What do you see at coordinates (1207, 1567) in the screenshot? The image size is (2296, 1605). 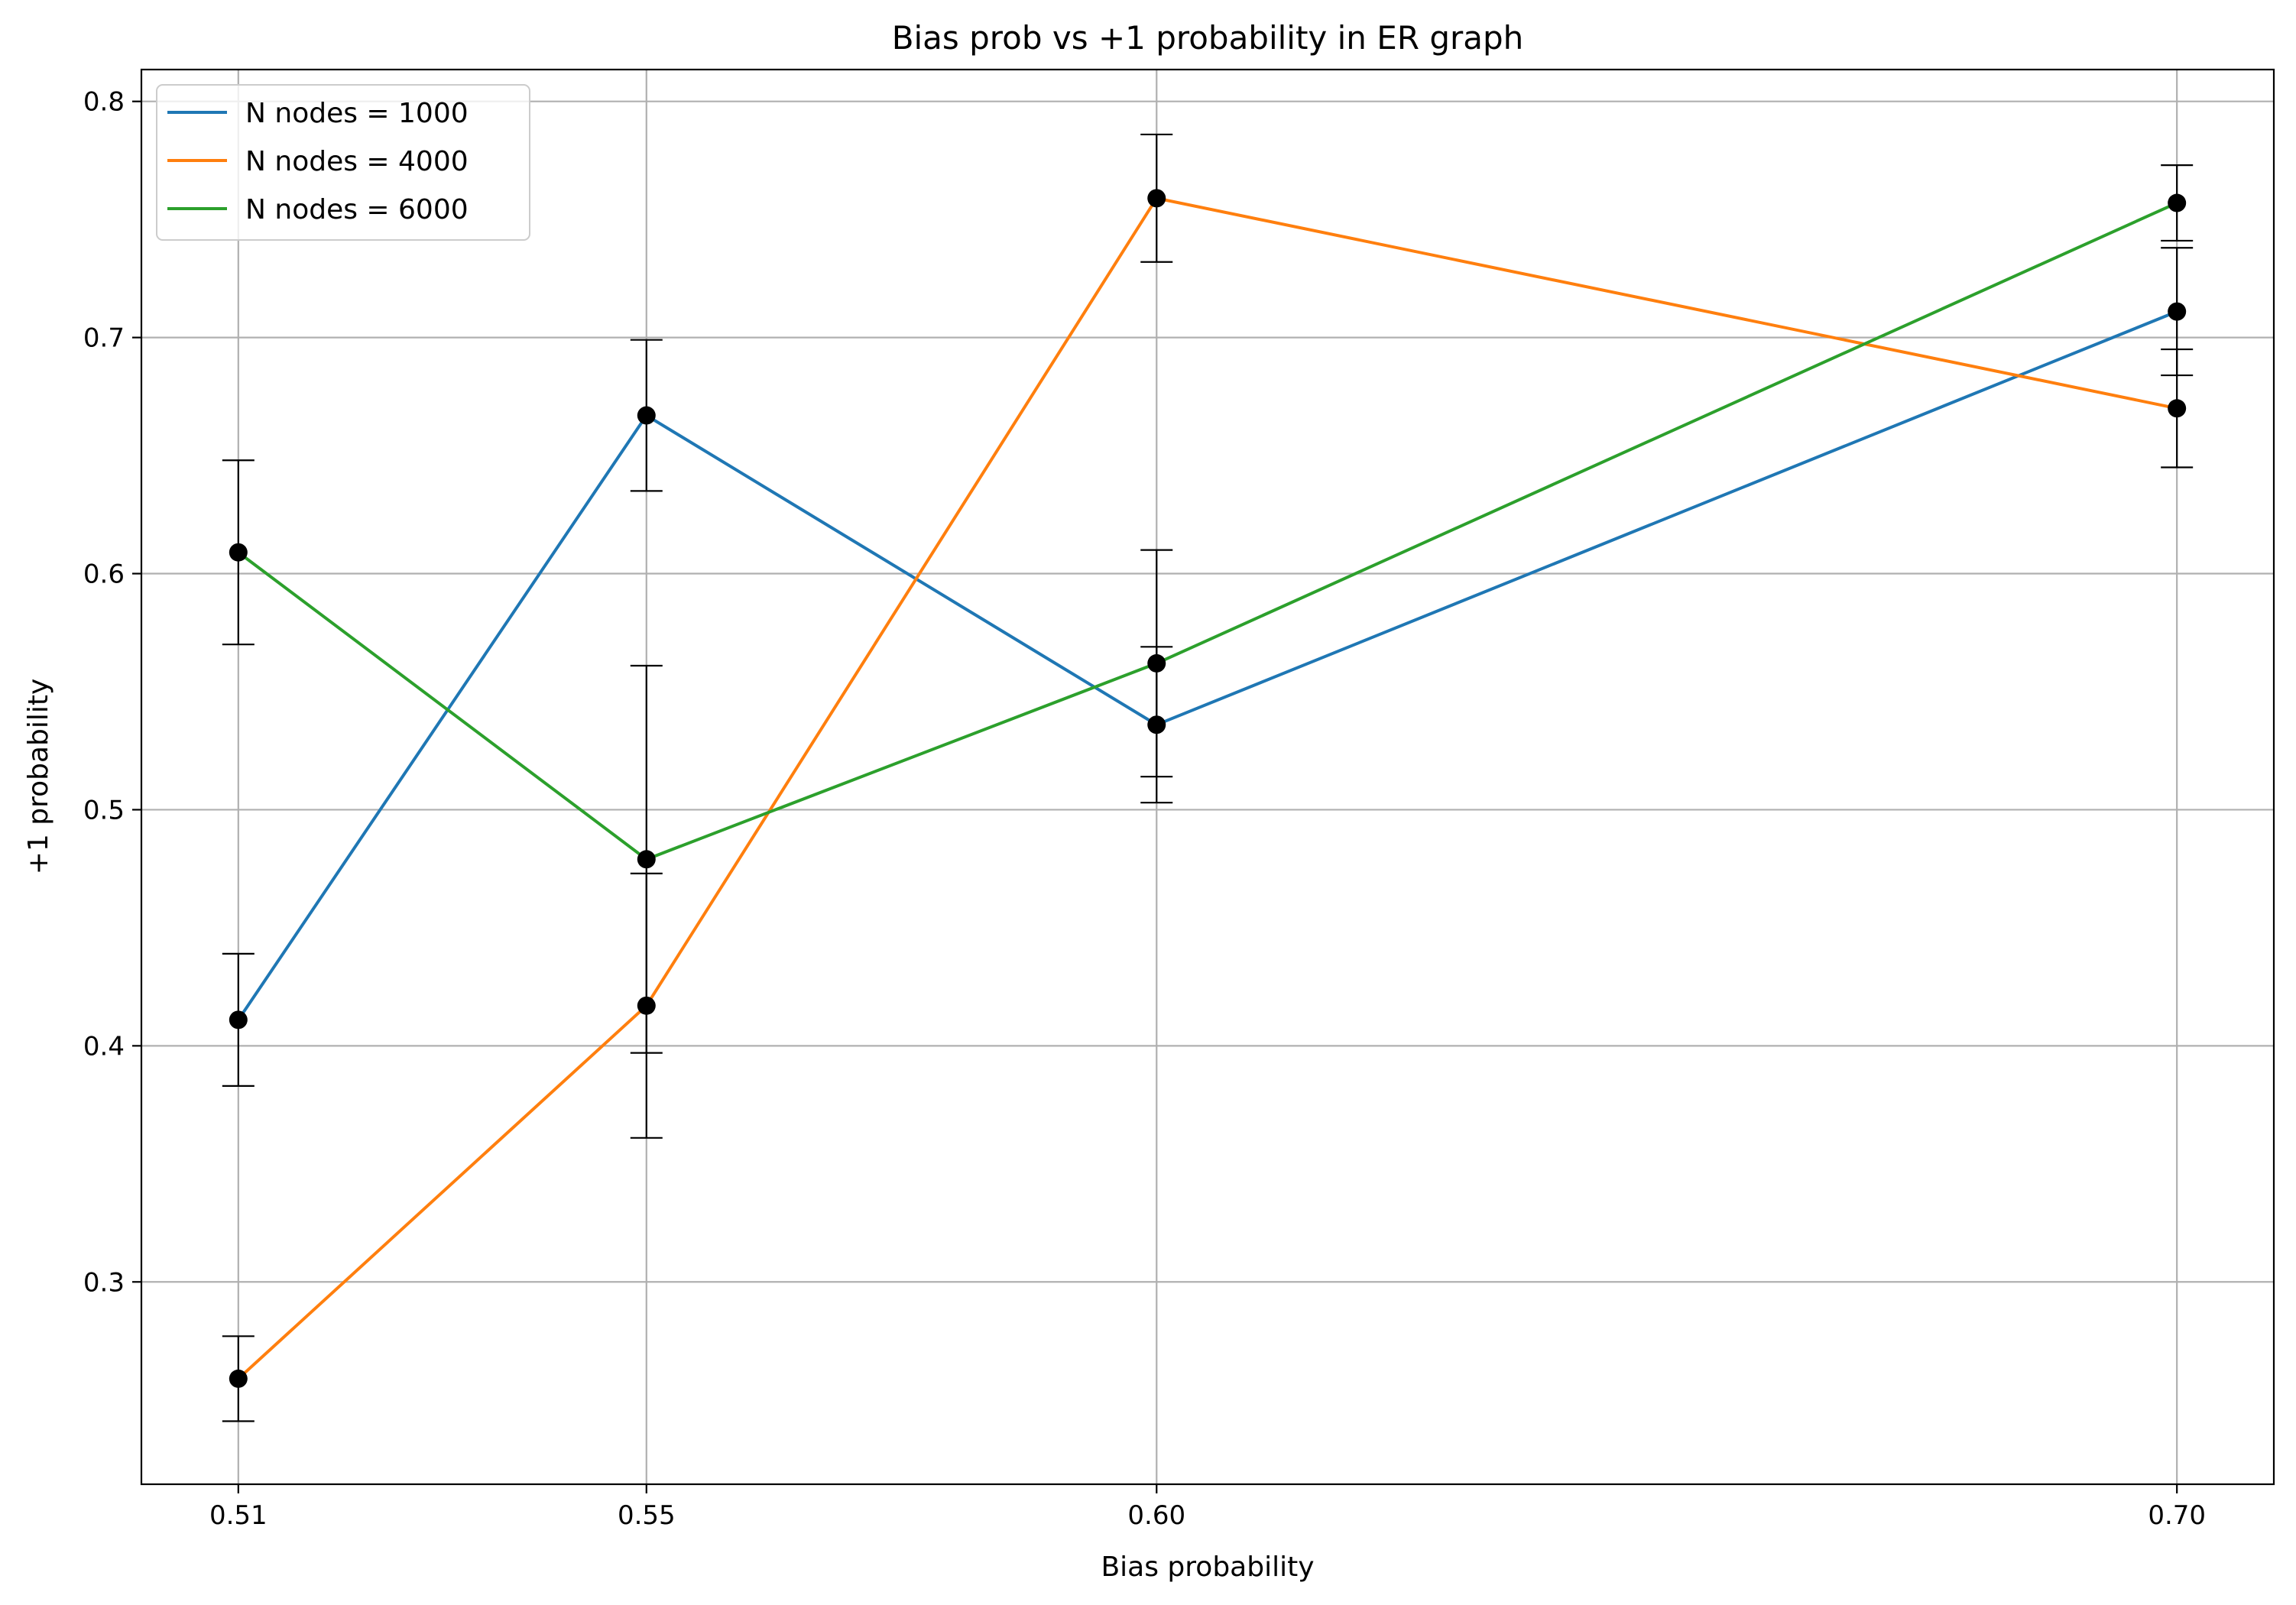 I see `x-axis-label: Bias probability` at bounding box center [1207, 1567].